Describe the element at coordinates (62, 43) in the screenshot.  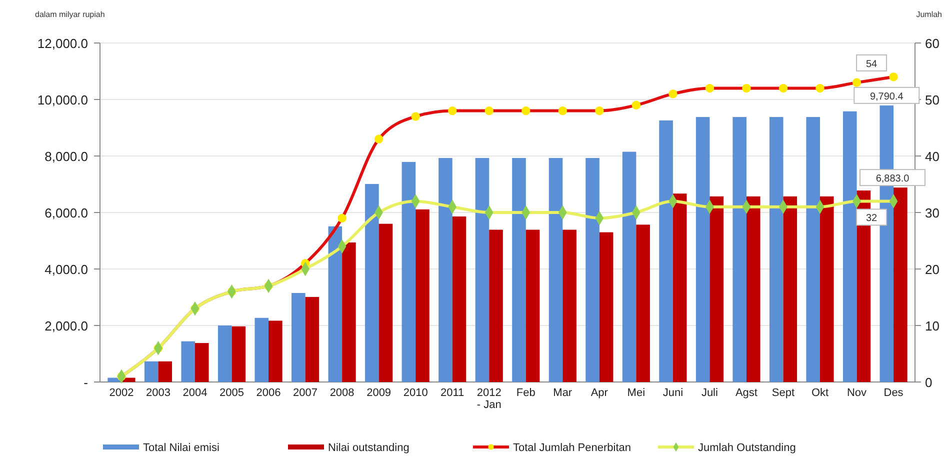
I see `y-tick-label: 12,000.0` at that location.